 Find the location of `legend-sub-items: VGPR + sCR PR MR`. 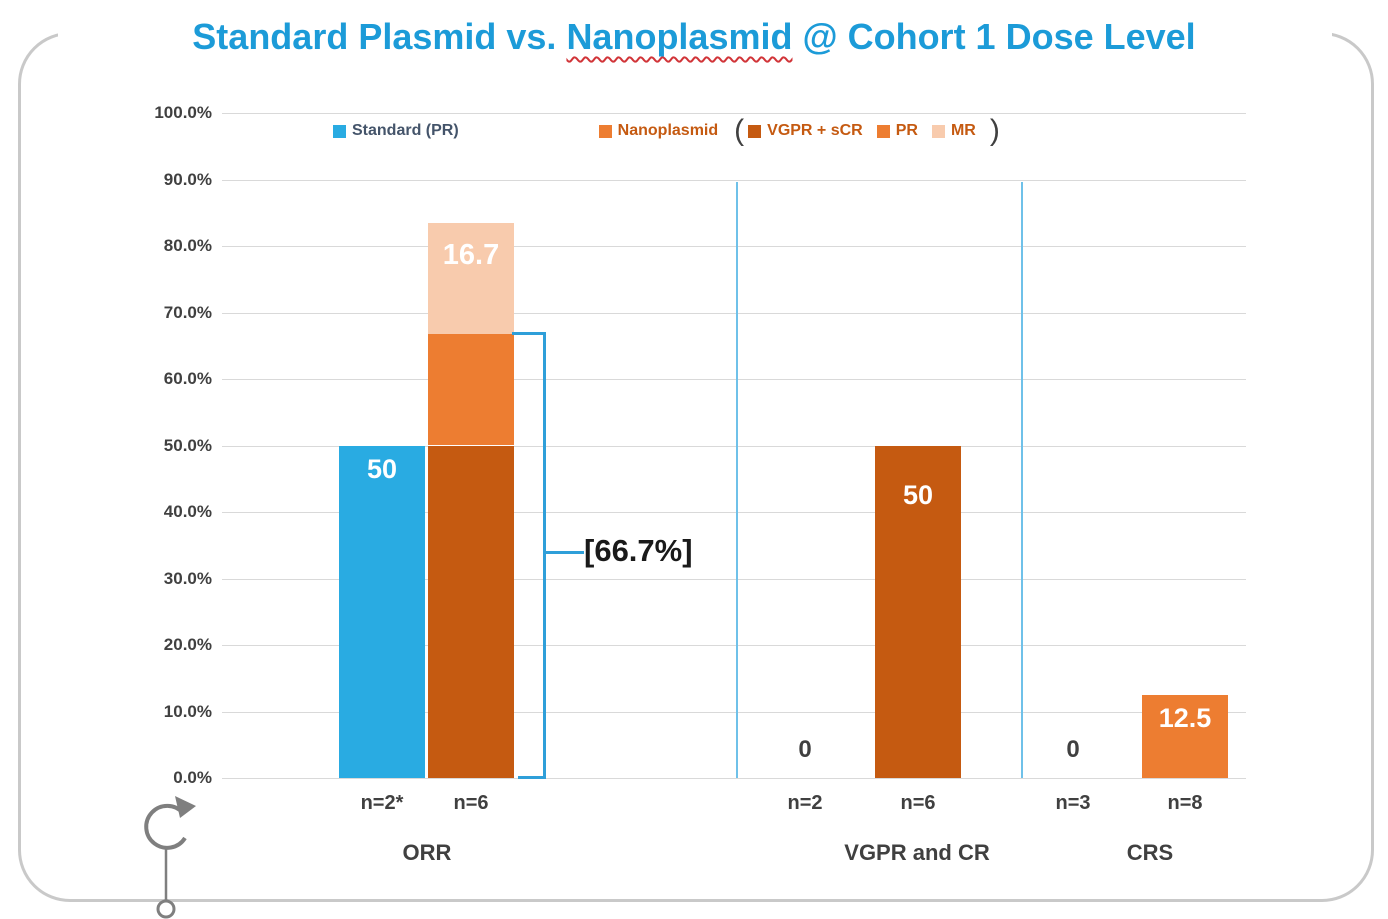

legend-sub-items: VGPR + sCR PR MR is located at coordinates (869, 131).